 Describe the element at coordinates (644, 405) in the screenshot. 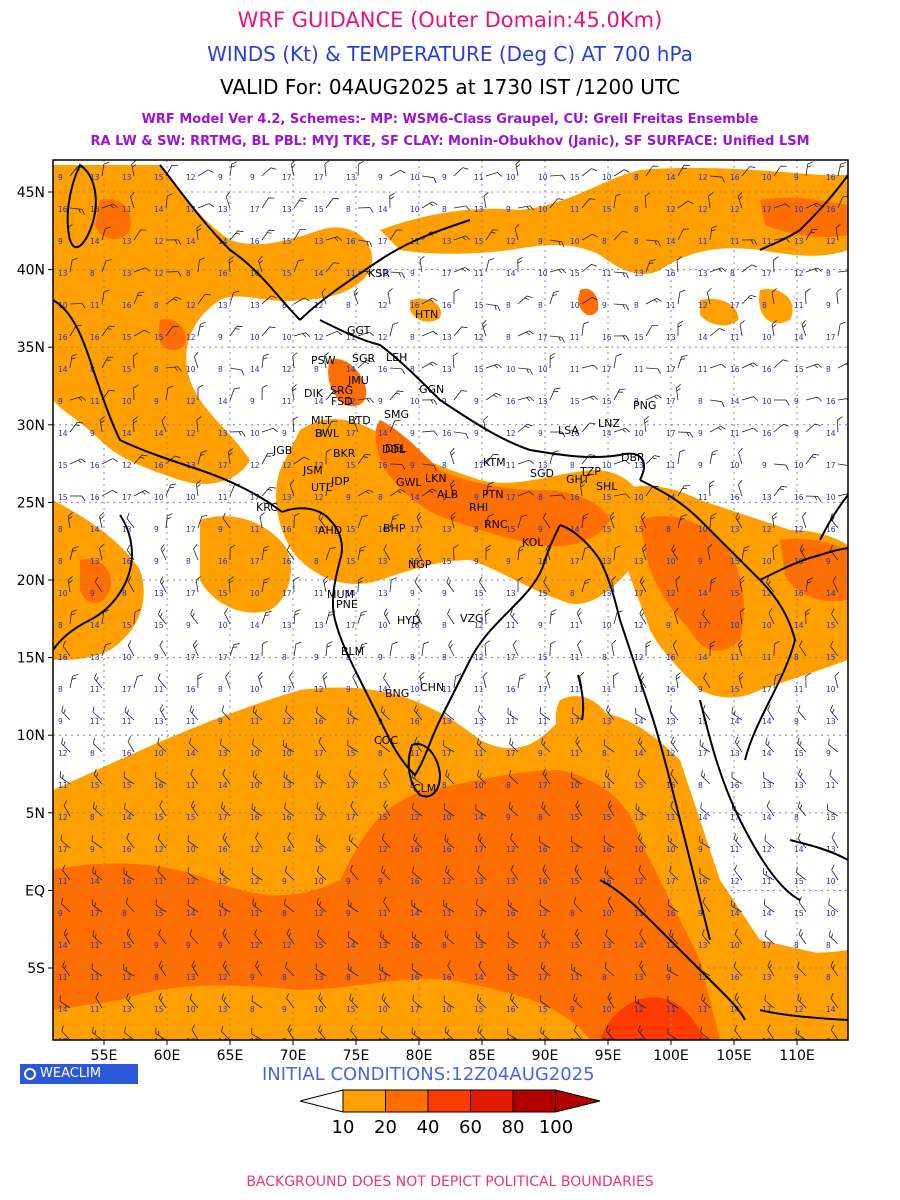

I see `city-label: PNG` at that location.